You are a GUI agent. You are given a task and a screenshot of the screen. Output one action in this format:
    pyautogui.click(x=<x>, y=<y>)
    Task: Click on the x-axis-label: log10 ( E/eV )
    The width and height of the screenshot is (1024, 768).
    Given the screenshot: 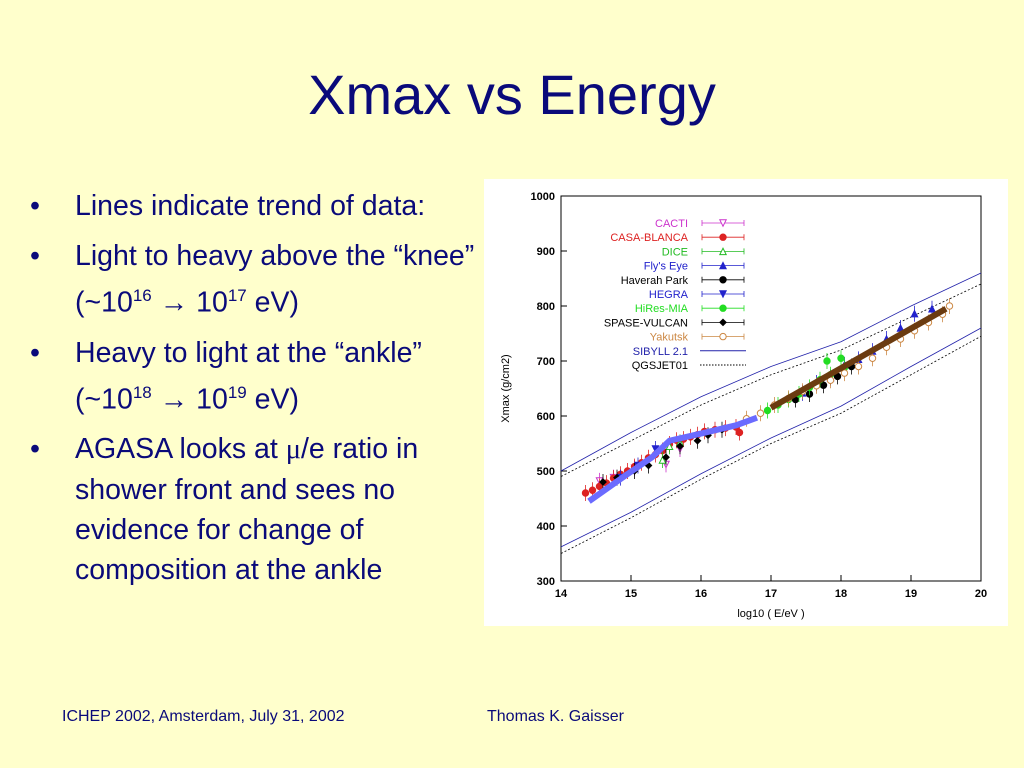 What is the action you would take?
    pyautogui.click(x=770, y=614)
    